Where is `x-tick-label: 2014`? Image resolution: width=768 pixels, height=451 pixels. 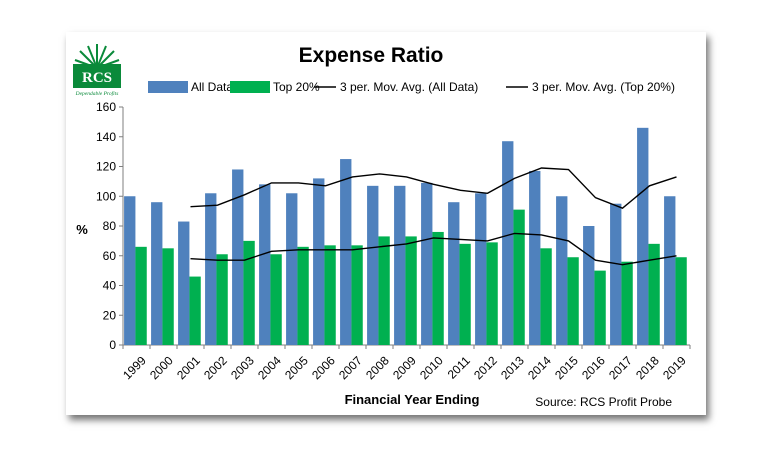
x-tick-label: 2014 is located at coordinates (539, 367).